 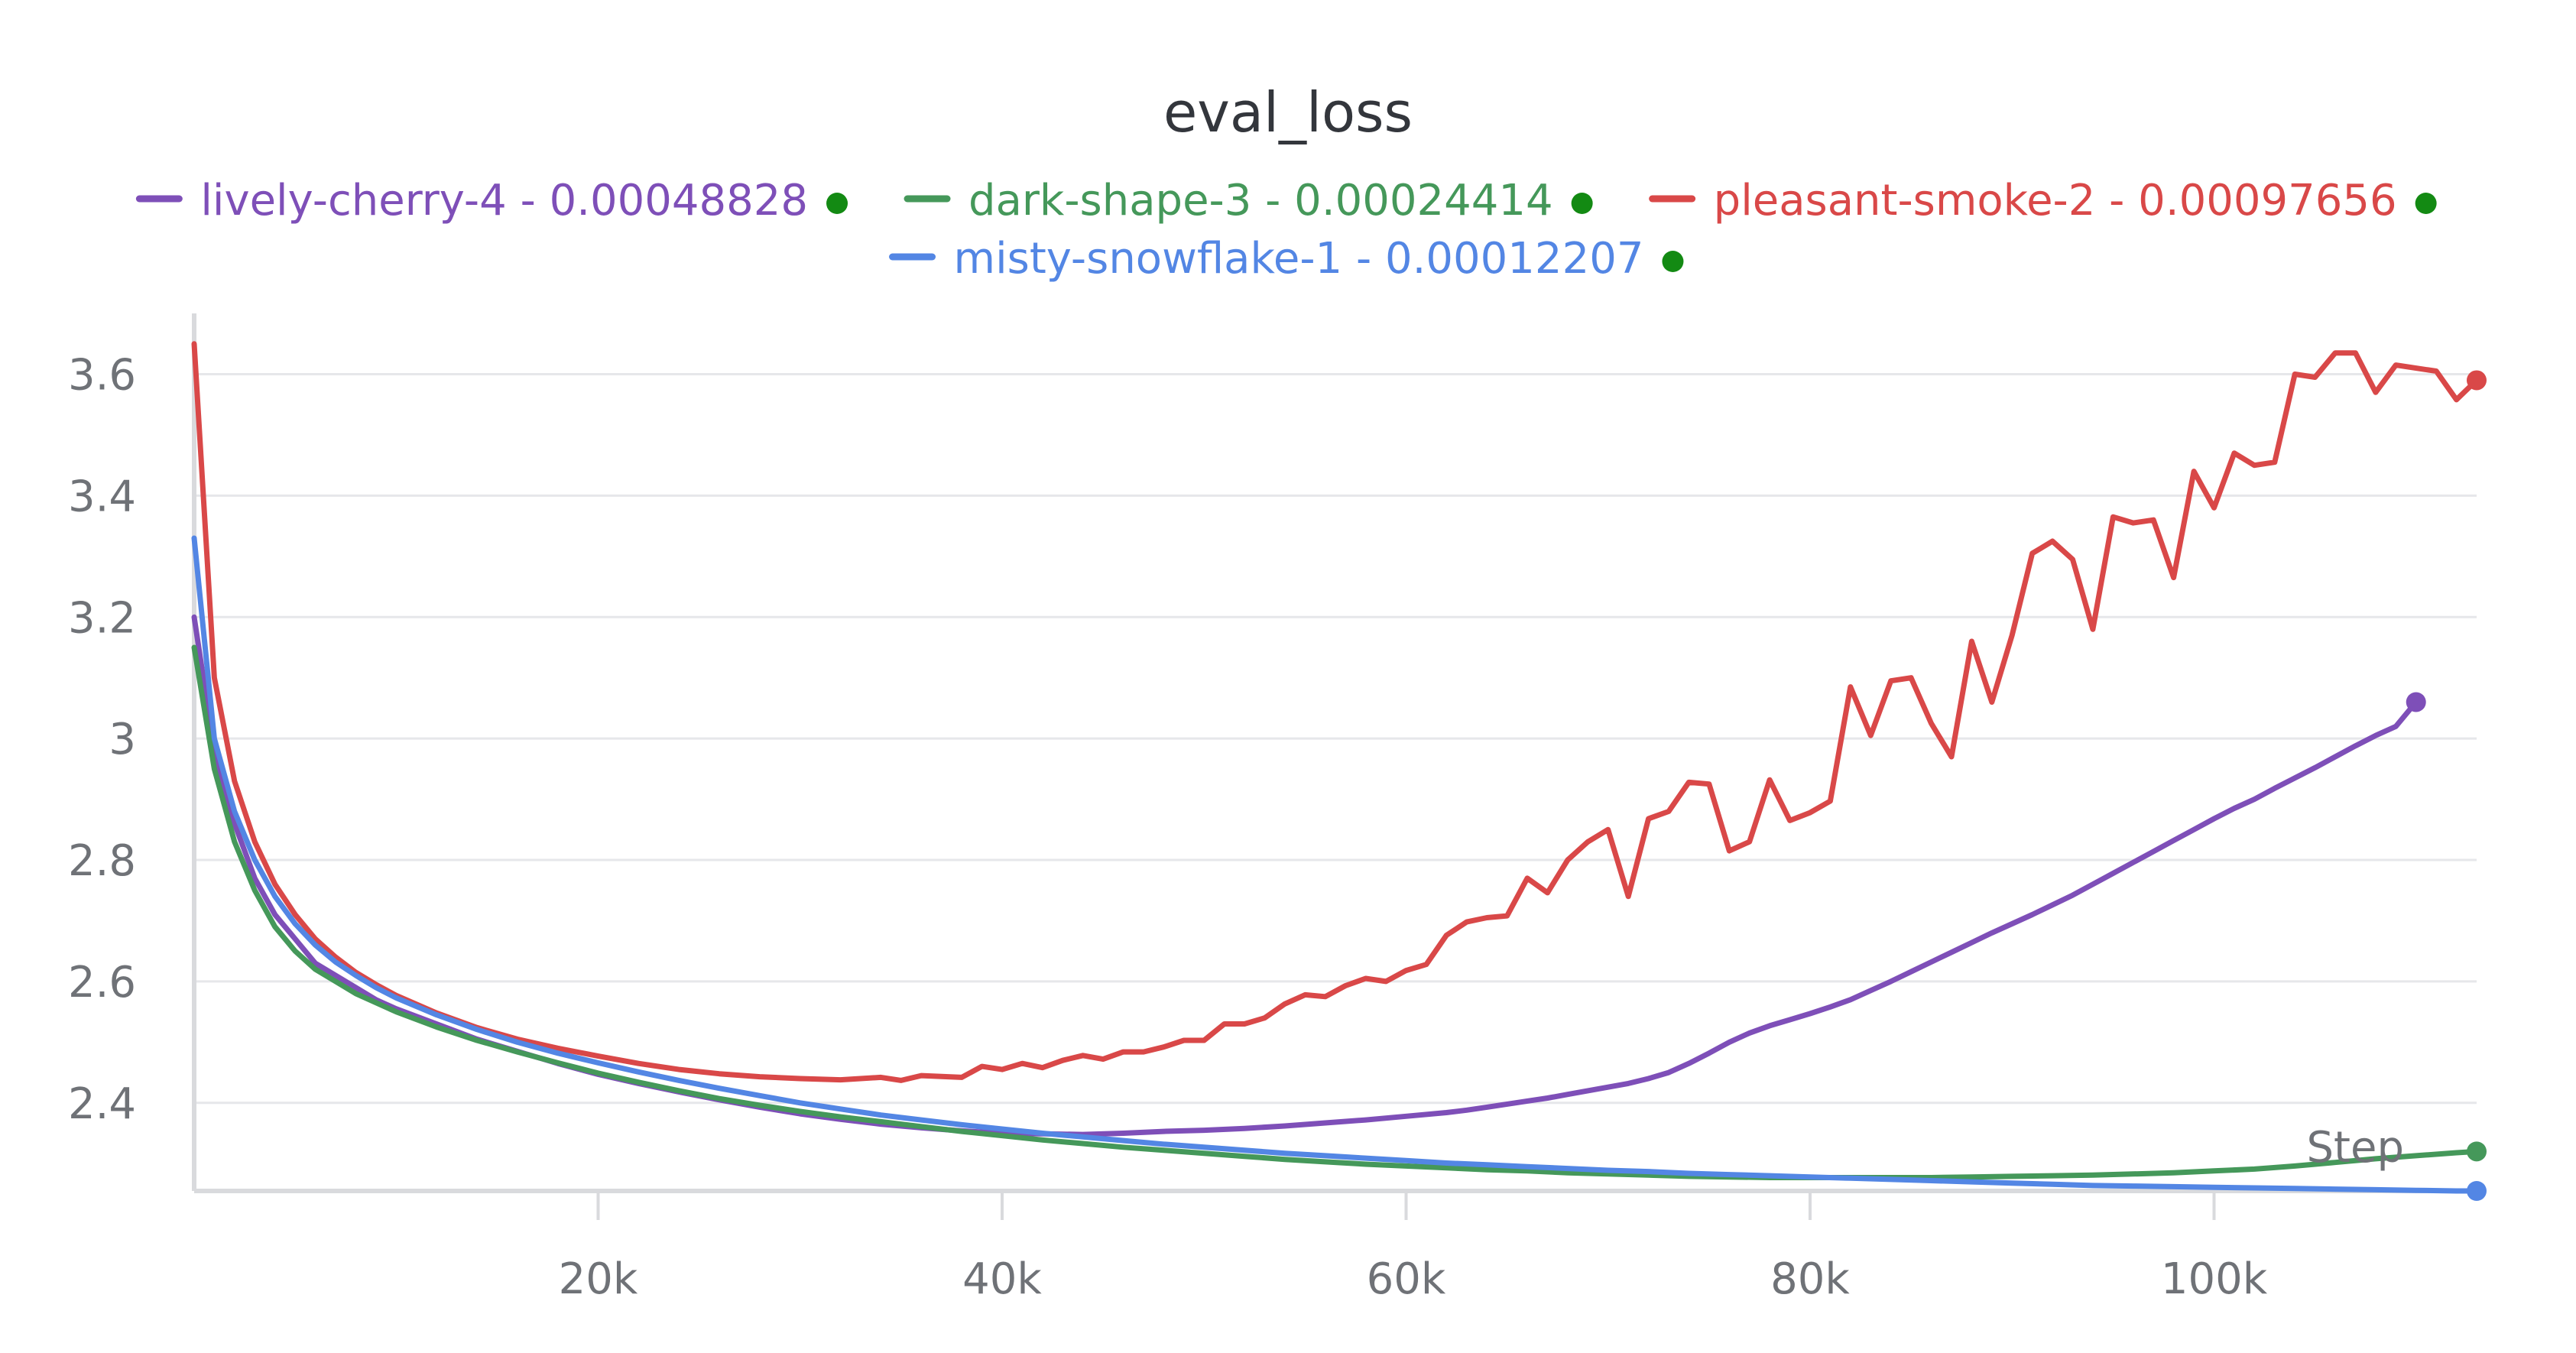 What do you see at coordinates (504, 201) in the screenshot?
I see `legend-label: lively-cherry-4 - 0.00048828` at bounding box center [504, 201].